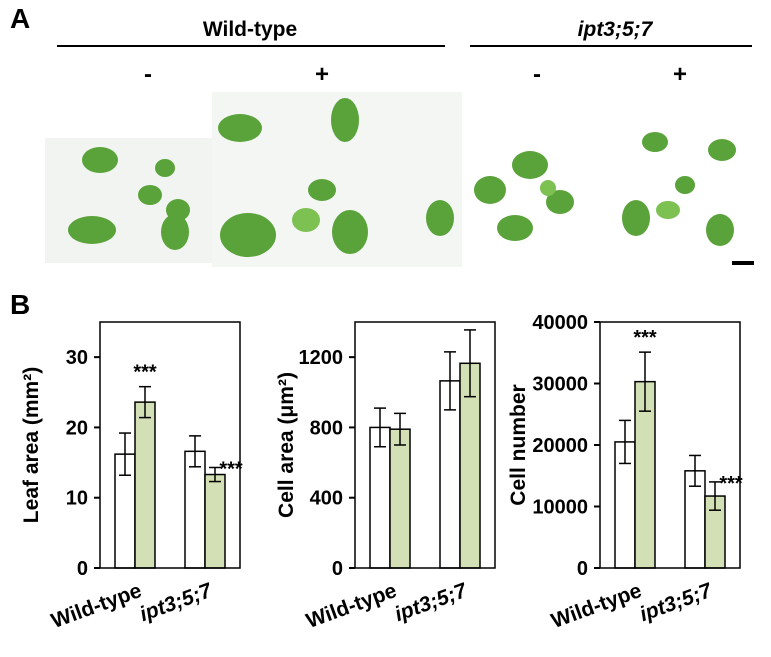 The height and width of the screenshot is (657, 771). Describe the element at coordinates (560, 446) in the screenshot. I see `y-tick-label: 20000` at that location.